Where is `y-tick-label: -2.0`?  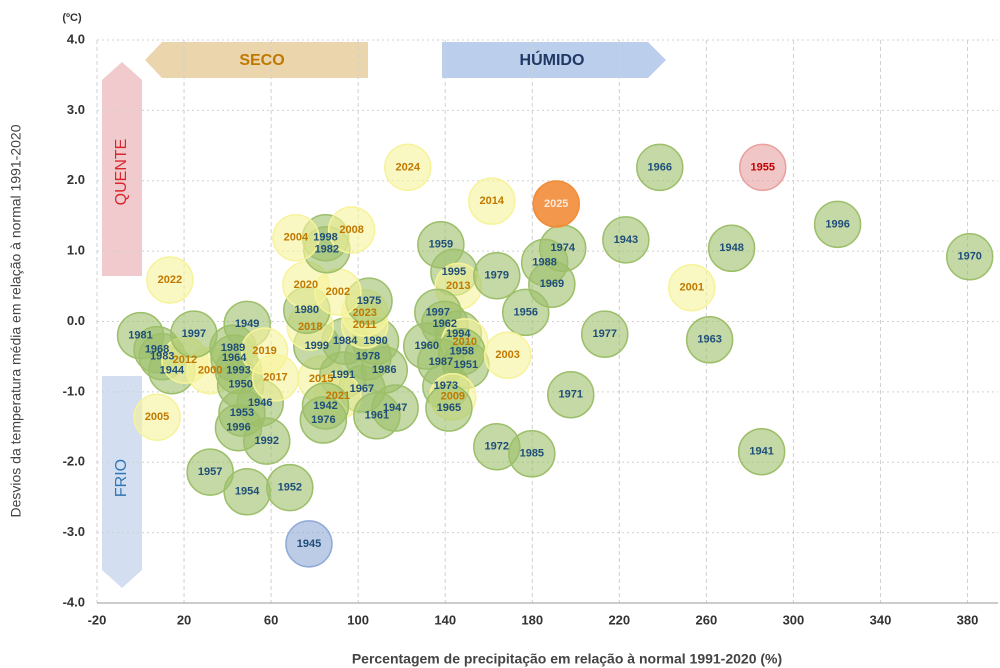
y-tick-label: -2.0 is located at coordinates (74, 461).